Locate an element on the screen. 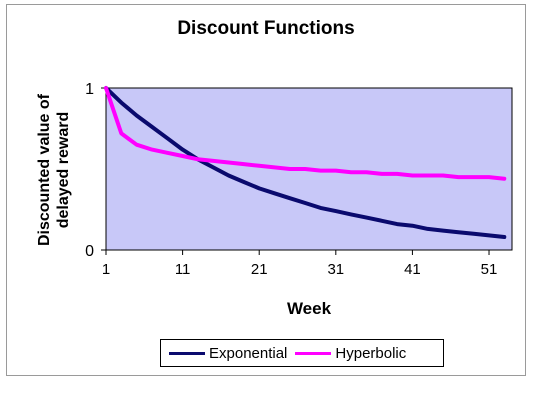  legend: Exponential Hyperbolic is located at coordinates (302, 353).